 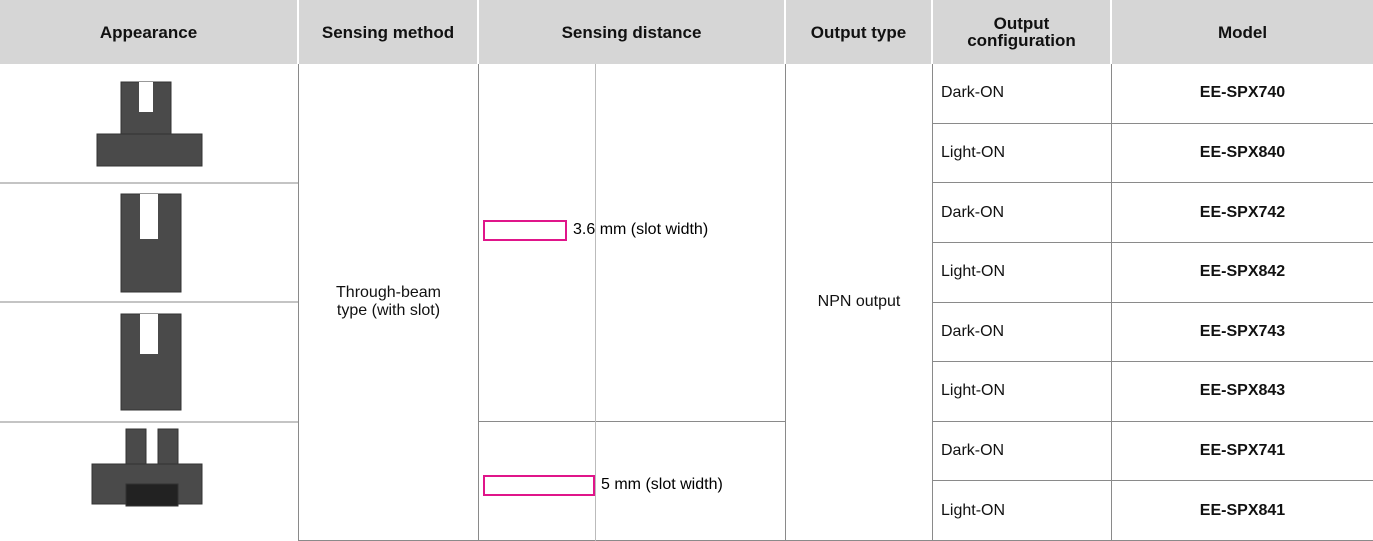 What do you see at coordinates (641, 229) in the screenshot?
I see `distance-text: 3.6 mm (slot width)` at bounding box center [641, 229].